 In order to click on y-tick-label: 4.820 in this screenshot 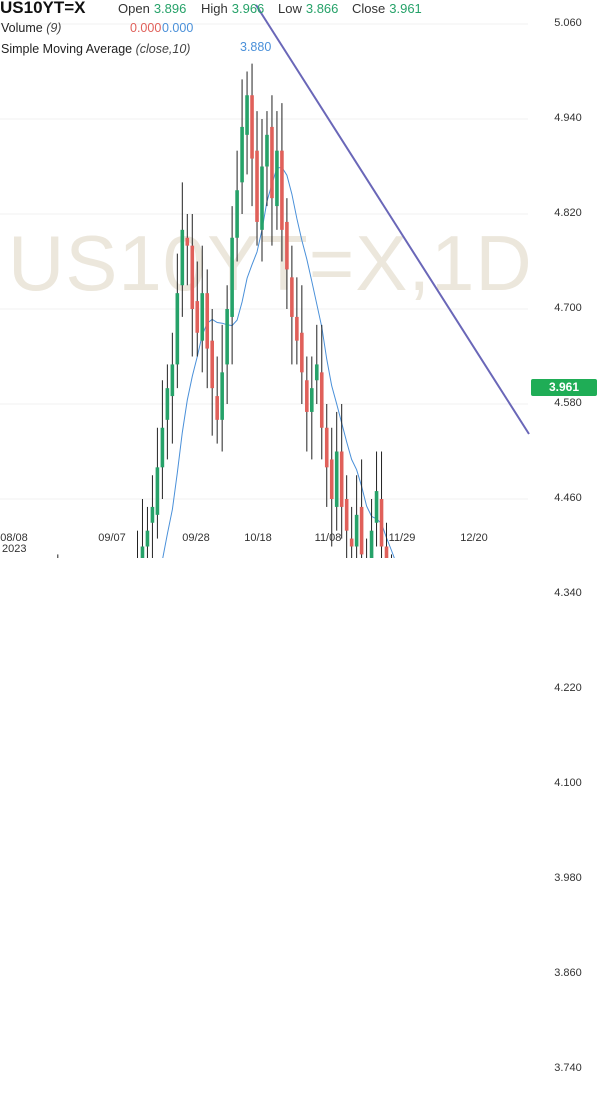, I will do `click(568, 213)`.